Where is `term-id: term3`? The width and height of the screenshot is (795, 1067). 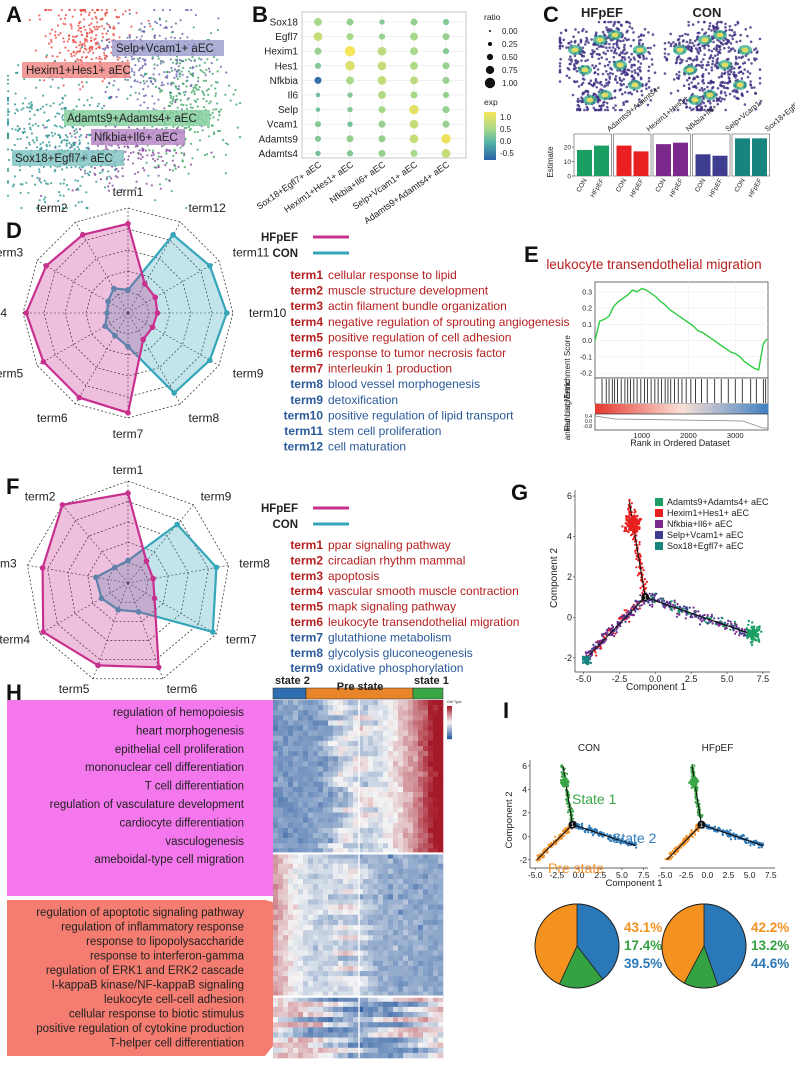 term-id: term3 is located at coordinates (306, 306).